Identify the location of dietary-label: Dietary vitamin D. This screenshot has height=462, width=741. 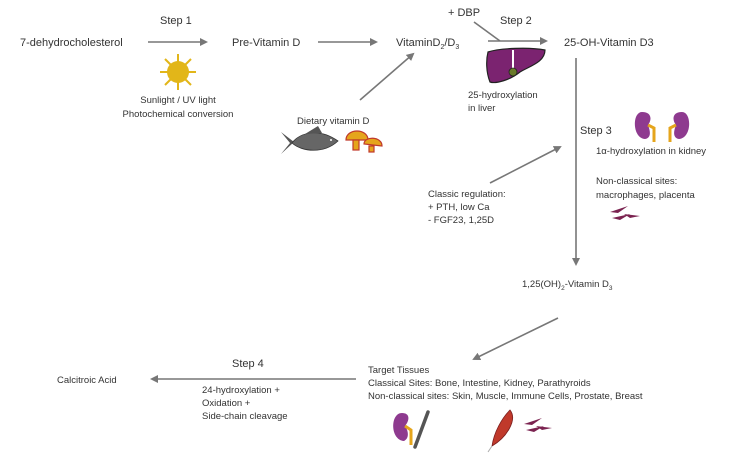
(333, 121).